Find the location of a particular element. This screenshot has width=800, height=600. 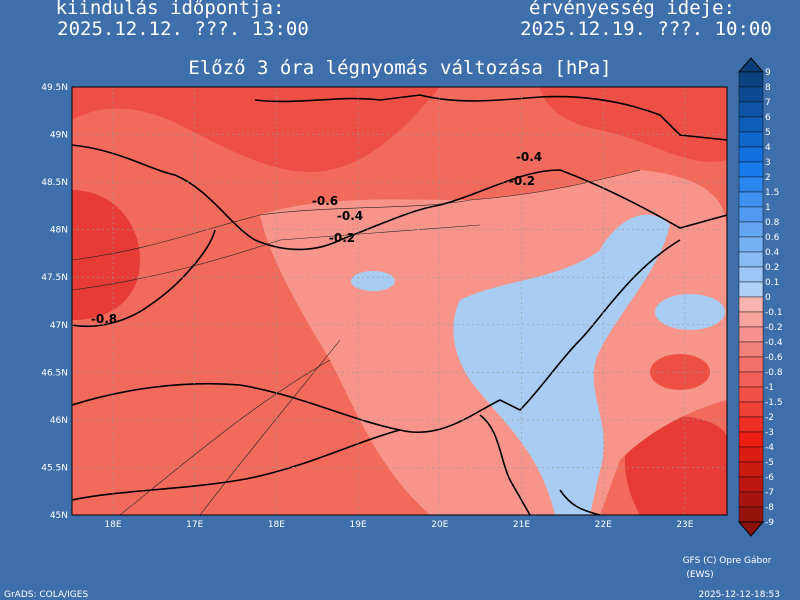

credit: GFS (C) Opre Gábor is located at coordinates (727, 561).